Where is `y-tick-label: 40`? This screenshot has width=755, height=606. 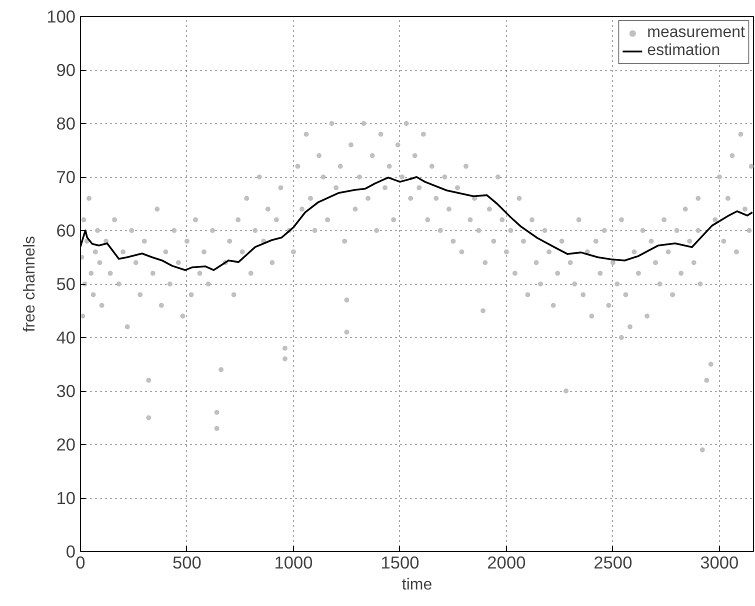 y-tick-label: 40 is located at coordinates (66, 338).